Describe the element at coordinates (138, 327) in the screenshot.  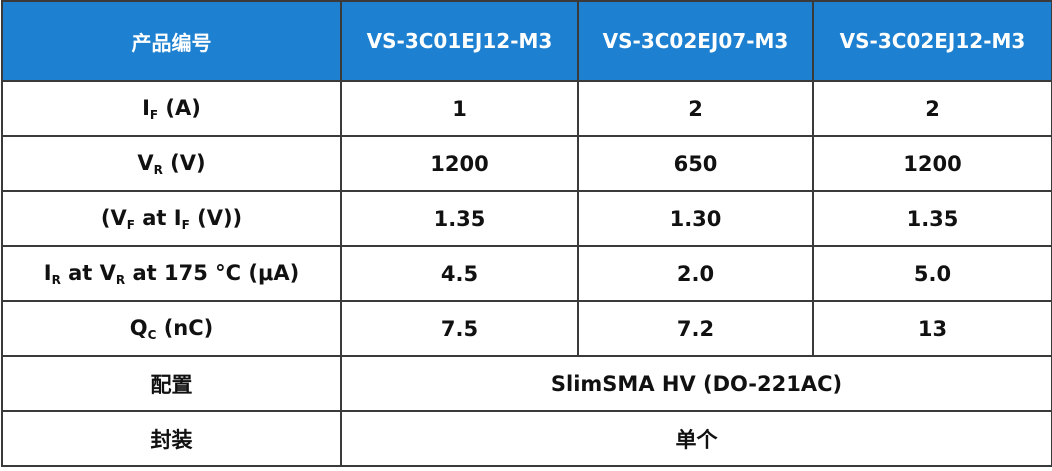
I see `label-text: Q` at that location.